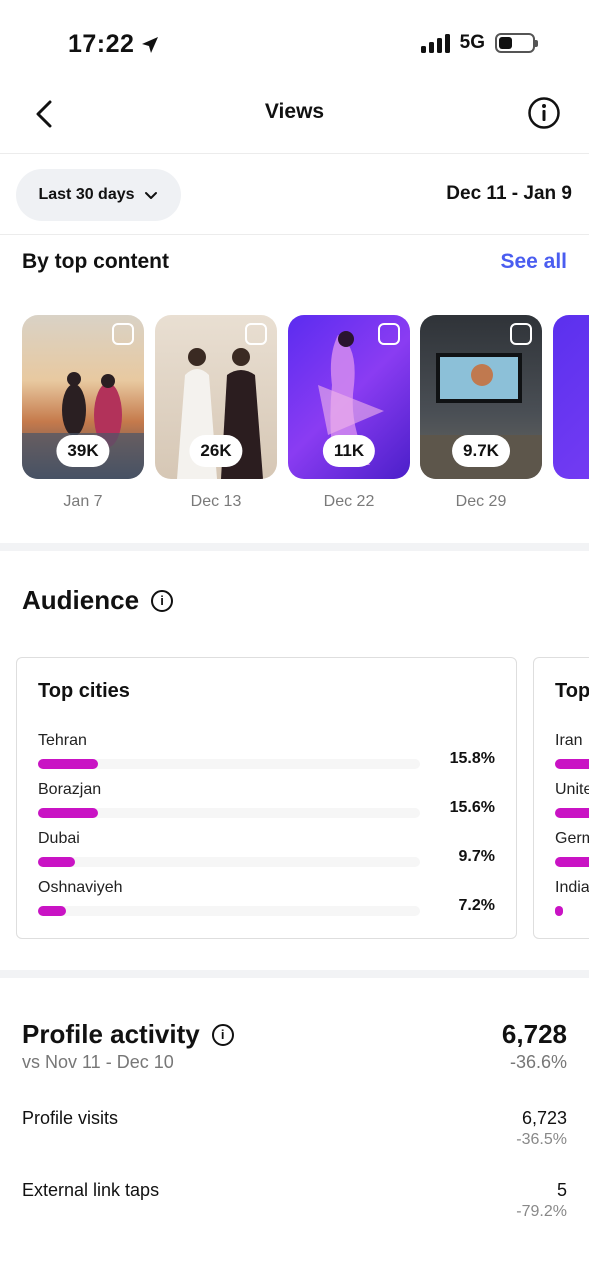  Describe the element at coordinates (294, 44) in the screenshot. I see `status-bar: 17:22 5G` at that location.